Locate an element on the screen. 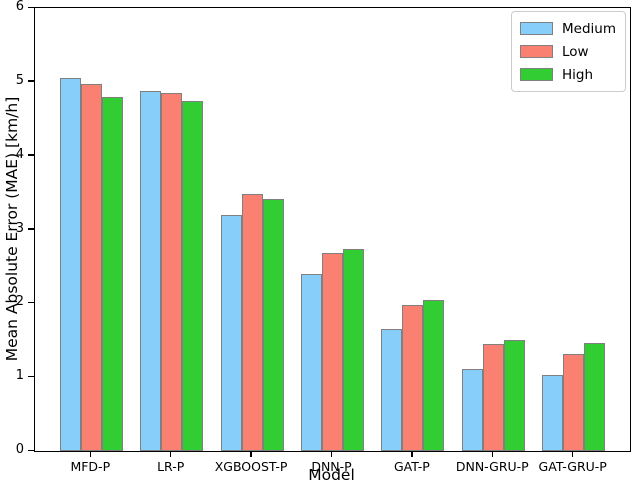  legend-item-medium: Medium is located at coordinates (568, 28).